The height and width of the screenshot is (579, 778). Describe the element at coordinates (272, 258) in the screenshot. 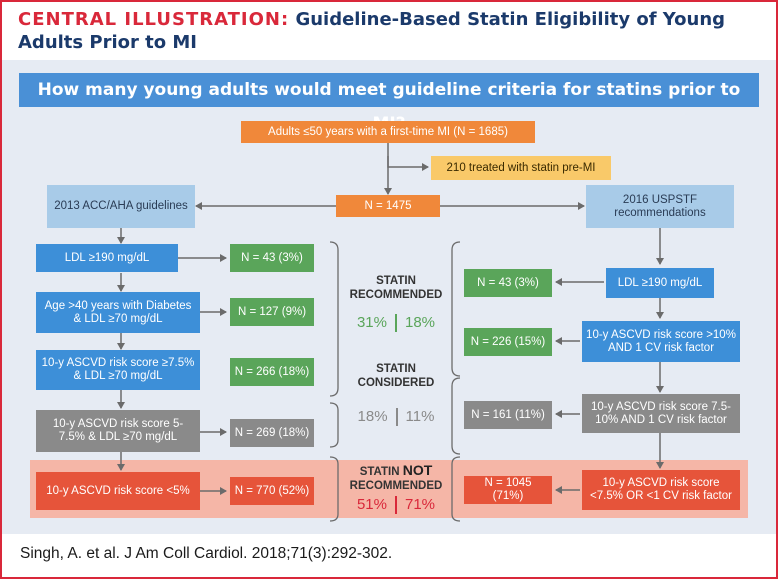

I see `left-count-1: N = 43 (3%)` at that location.